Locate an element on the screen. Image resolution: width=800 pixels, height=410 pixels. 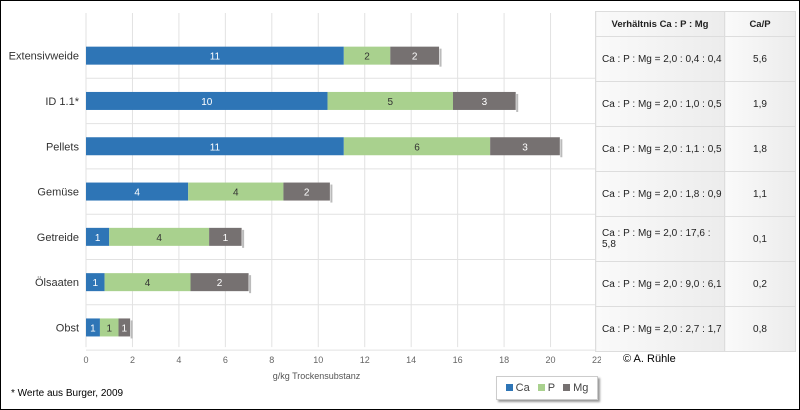
x-tick-label: 16 is located at coordinates (458, 360).